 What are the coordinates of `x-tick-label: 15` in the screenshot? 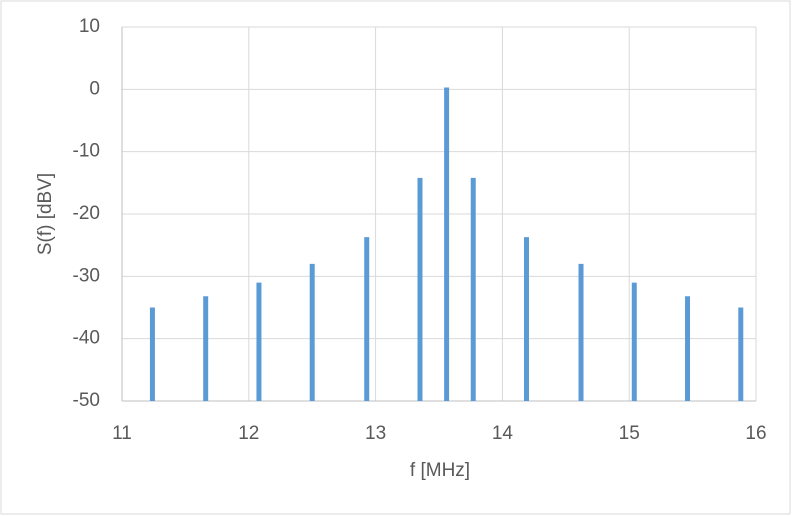 It's located at (629, 433).